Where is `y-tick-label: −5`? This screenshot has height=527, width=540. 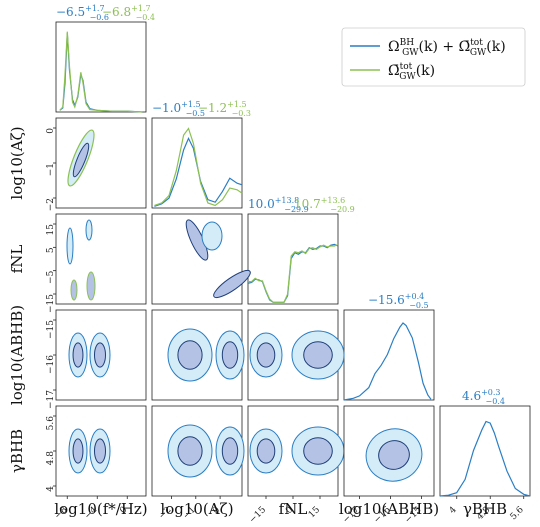
y-tick-label: −5 is located at coordinates (51, 277).